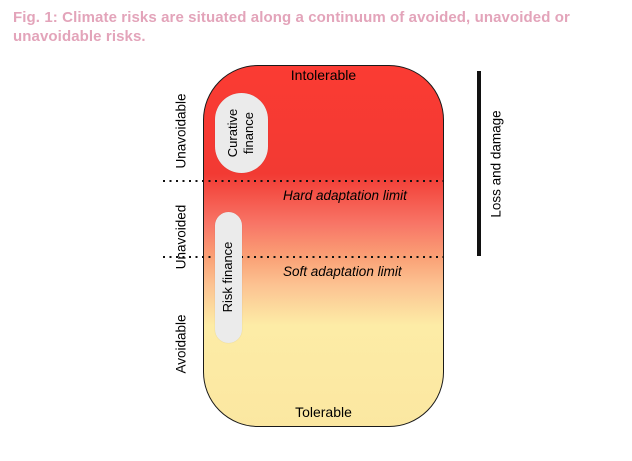 This screenshot has width=632, height=461. I want to click on tolerable-label: Tolerable, so click(323, 412).